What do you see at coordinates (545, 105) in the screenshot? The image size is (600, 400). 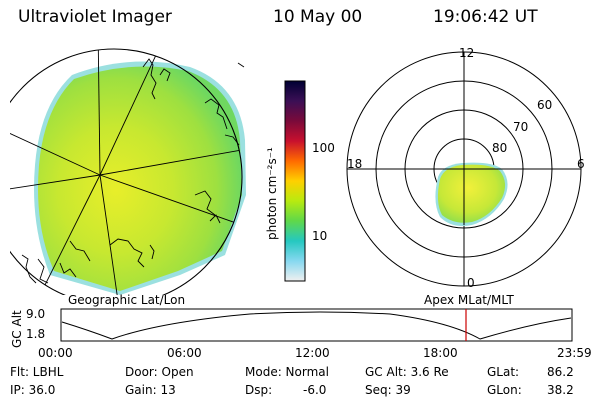 I see `mlat-label-60: 60` at bounding box center [545, 105].